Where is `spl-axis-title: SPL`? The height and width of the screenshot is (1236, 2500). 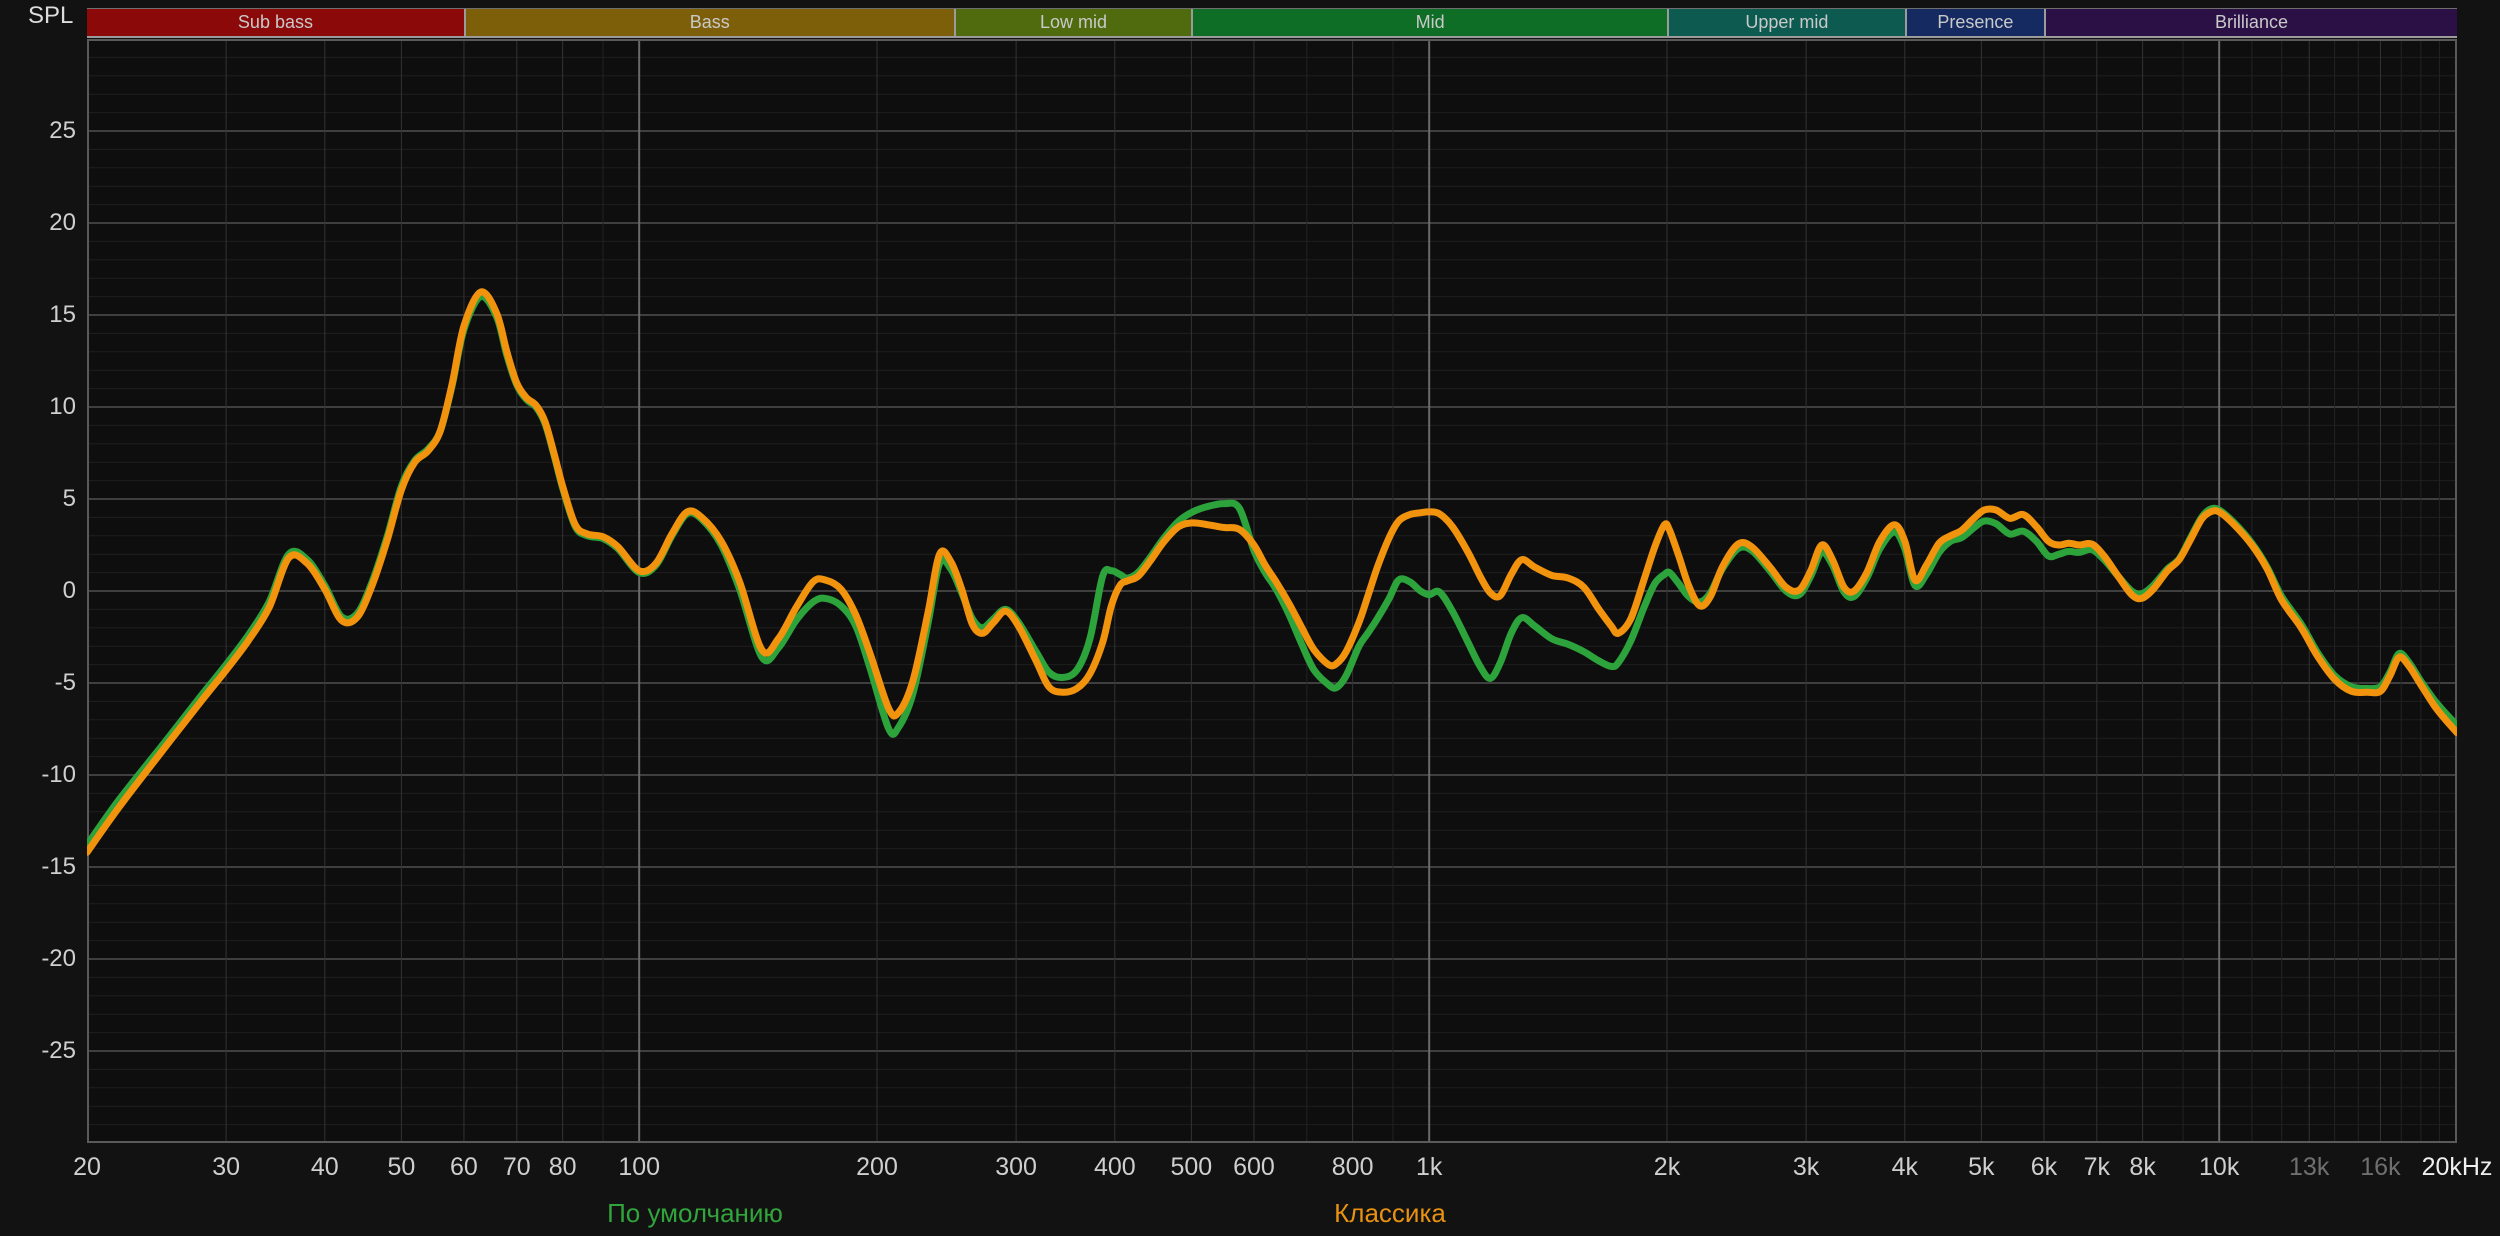 spl-axis-title: SPL is located at coordinates (51, 15).